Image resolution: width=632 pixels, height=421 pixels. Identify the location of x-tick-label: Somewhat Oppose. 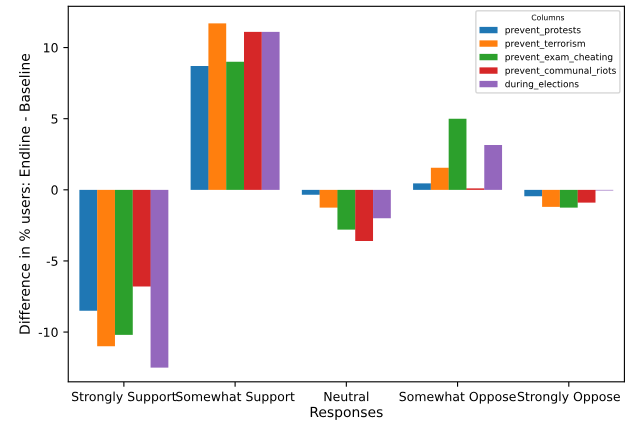
(458, 398).